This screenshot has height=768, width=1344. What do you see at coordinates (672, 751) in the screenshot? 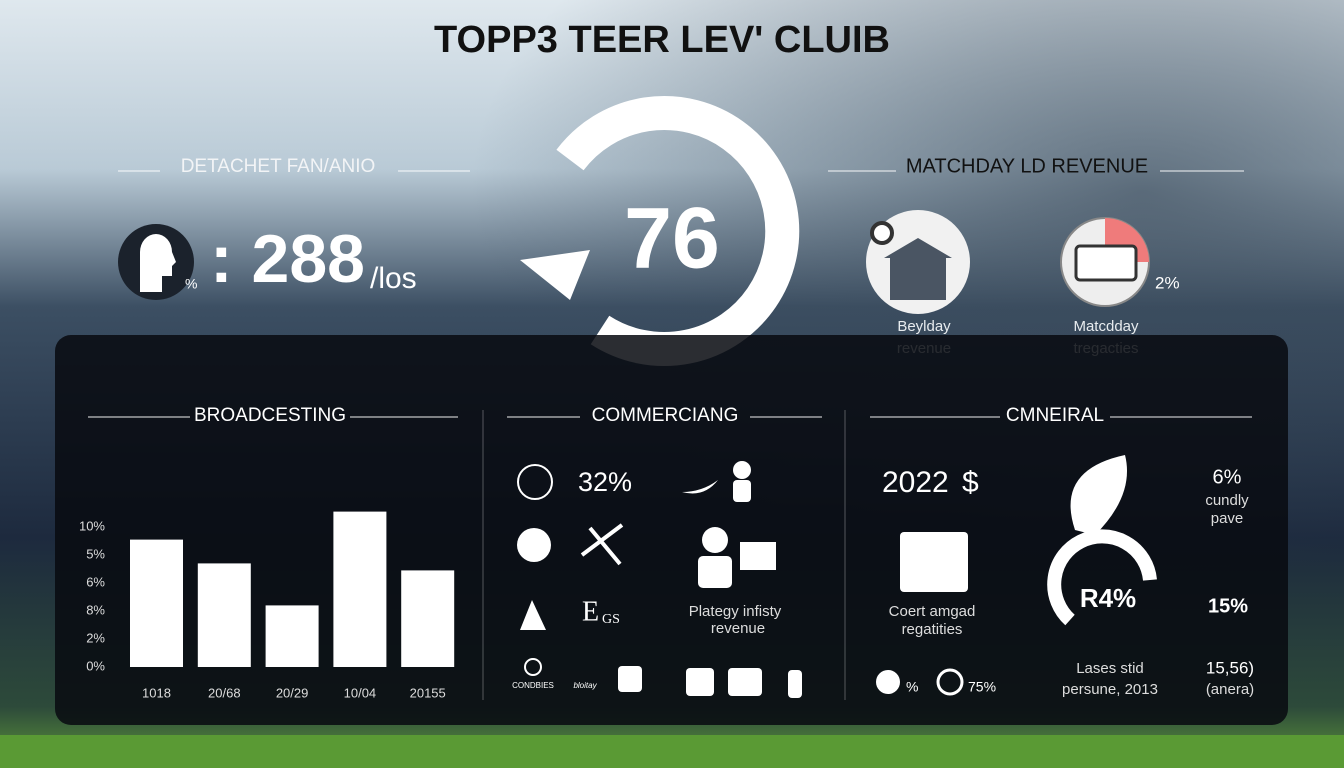
I see `pitch` at bounding box center [672, 751].